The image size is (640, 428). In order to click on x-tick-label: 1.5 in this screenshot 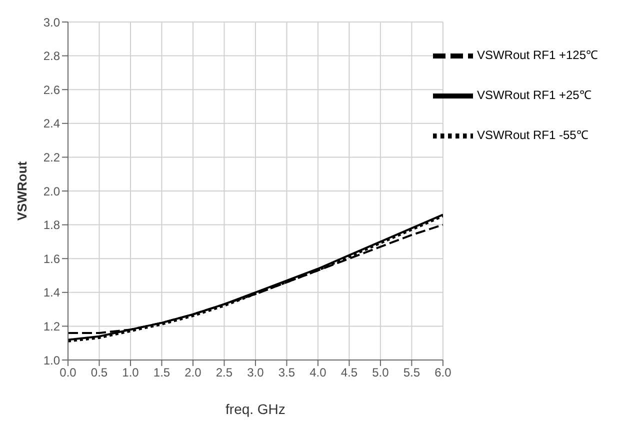, I will do `click(161, 373)`.